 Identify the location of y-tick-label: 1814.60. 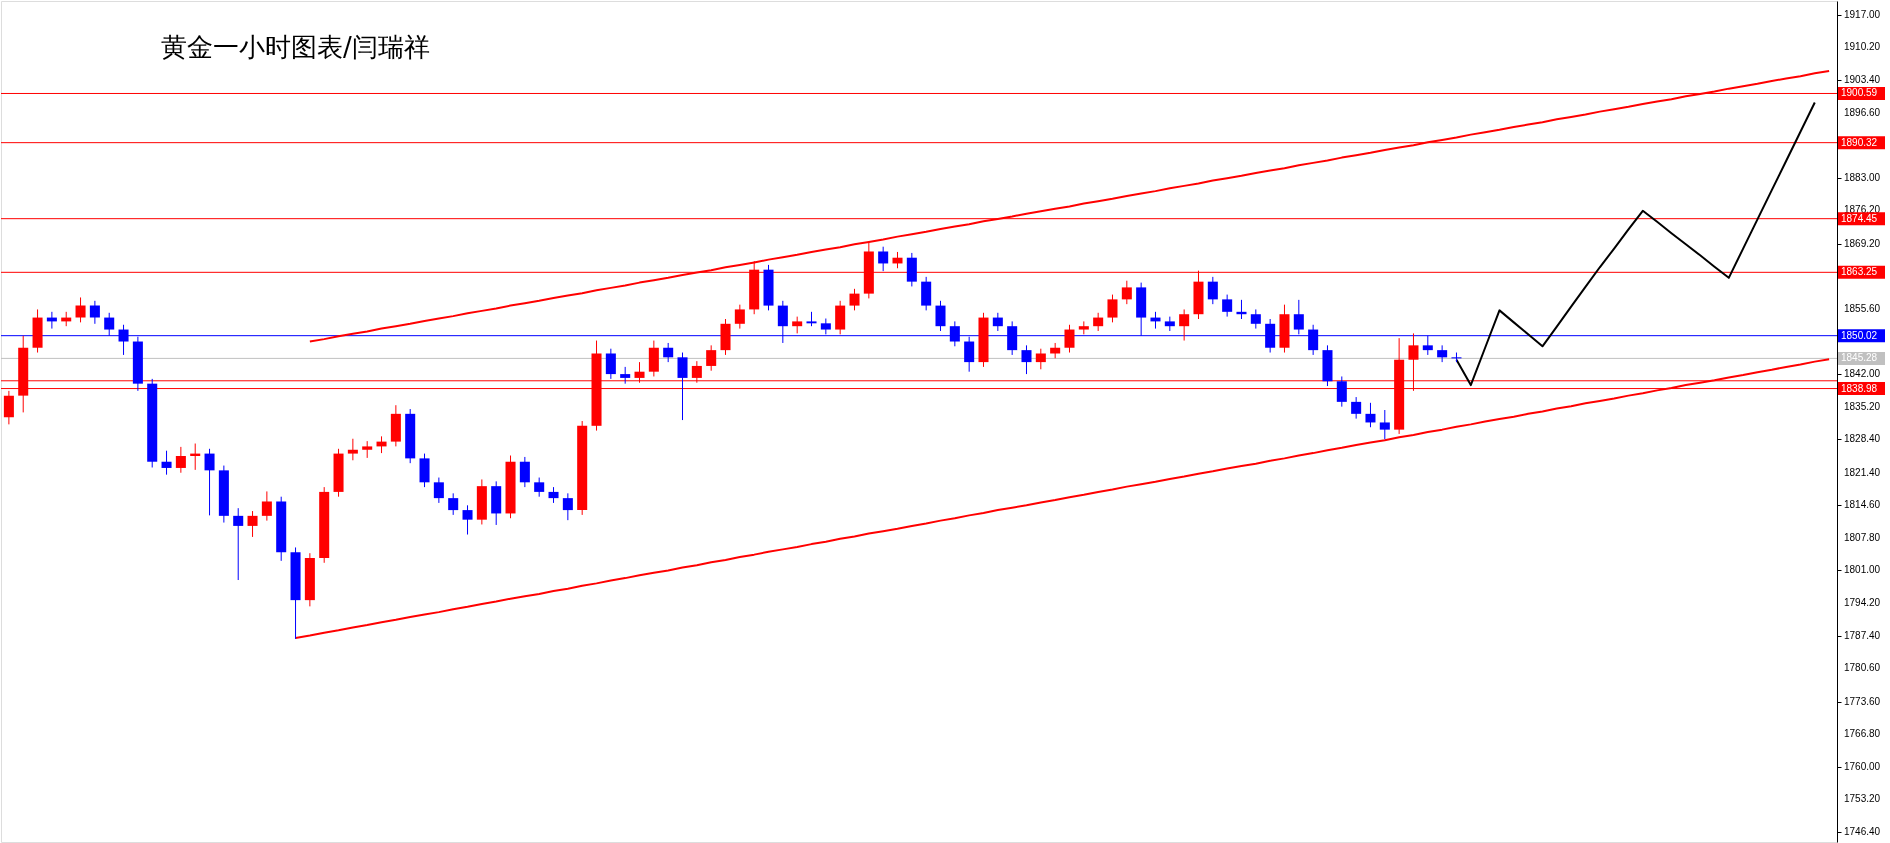
(1862, 505).